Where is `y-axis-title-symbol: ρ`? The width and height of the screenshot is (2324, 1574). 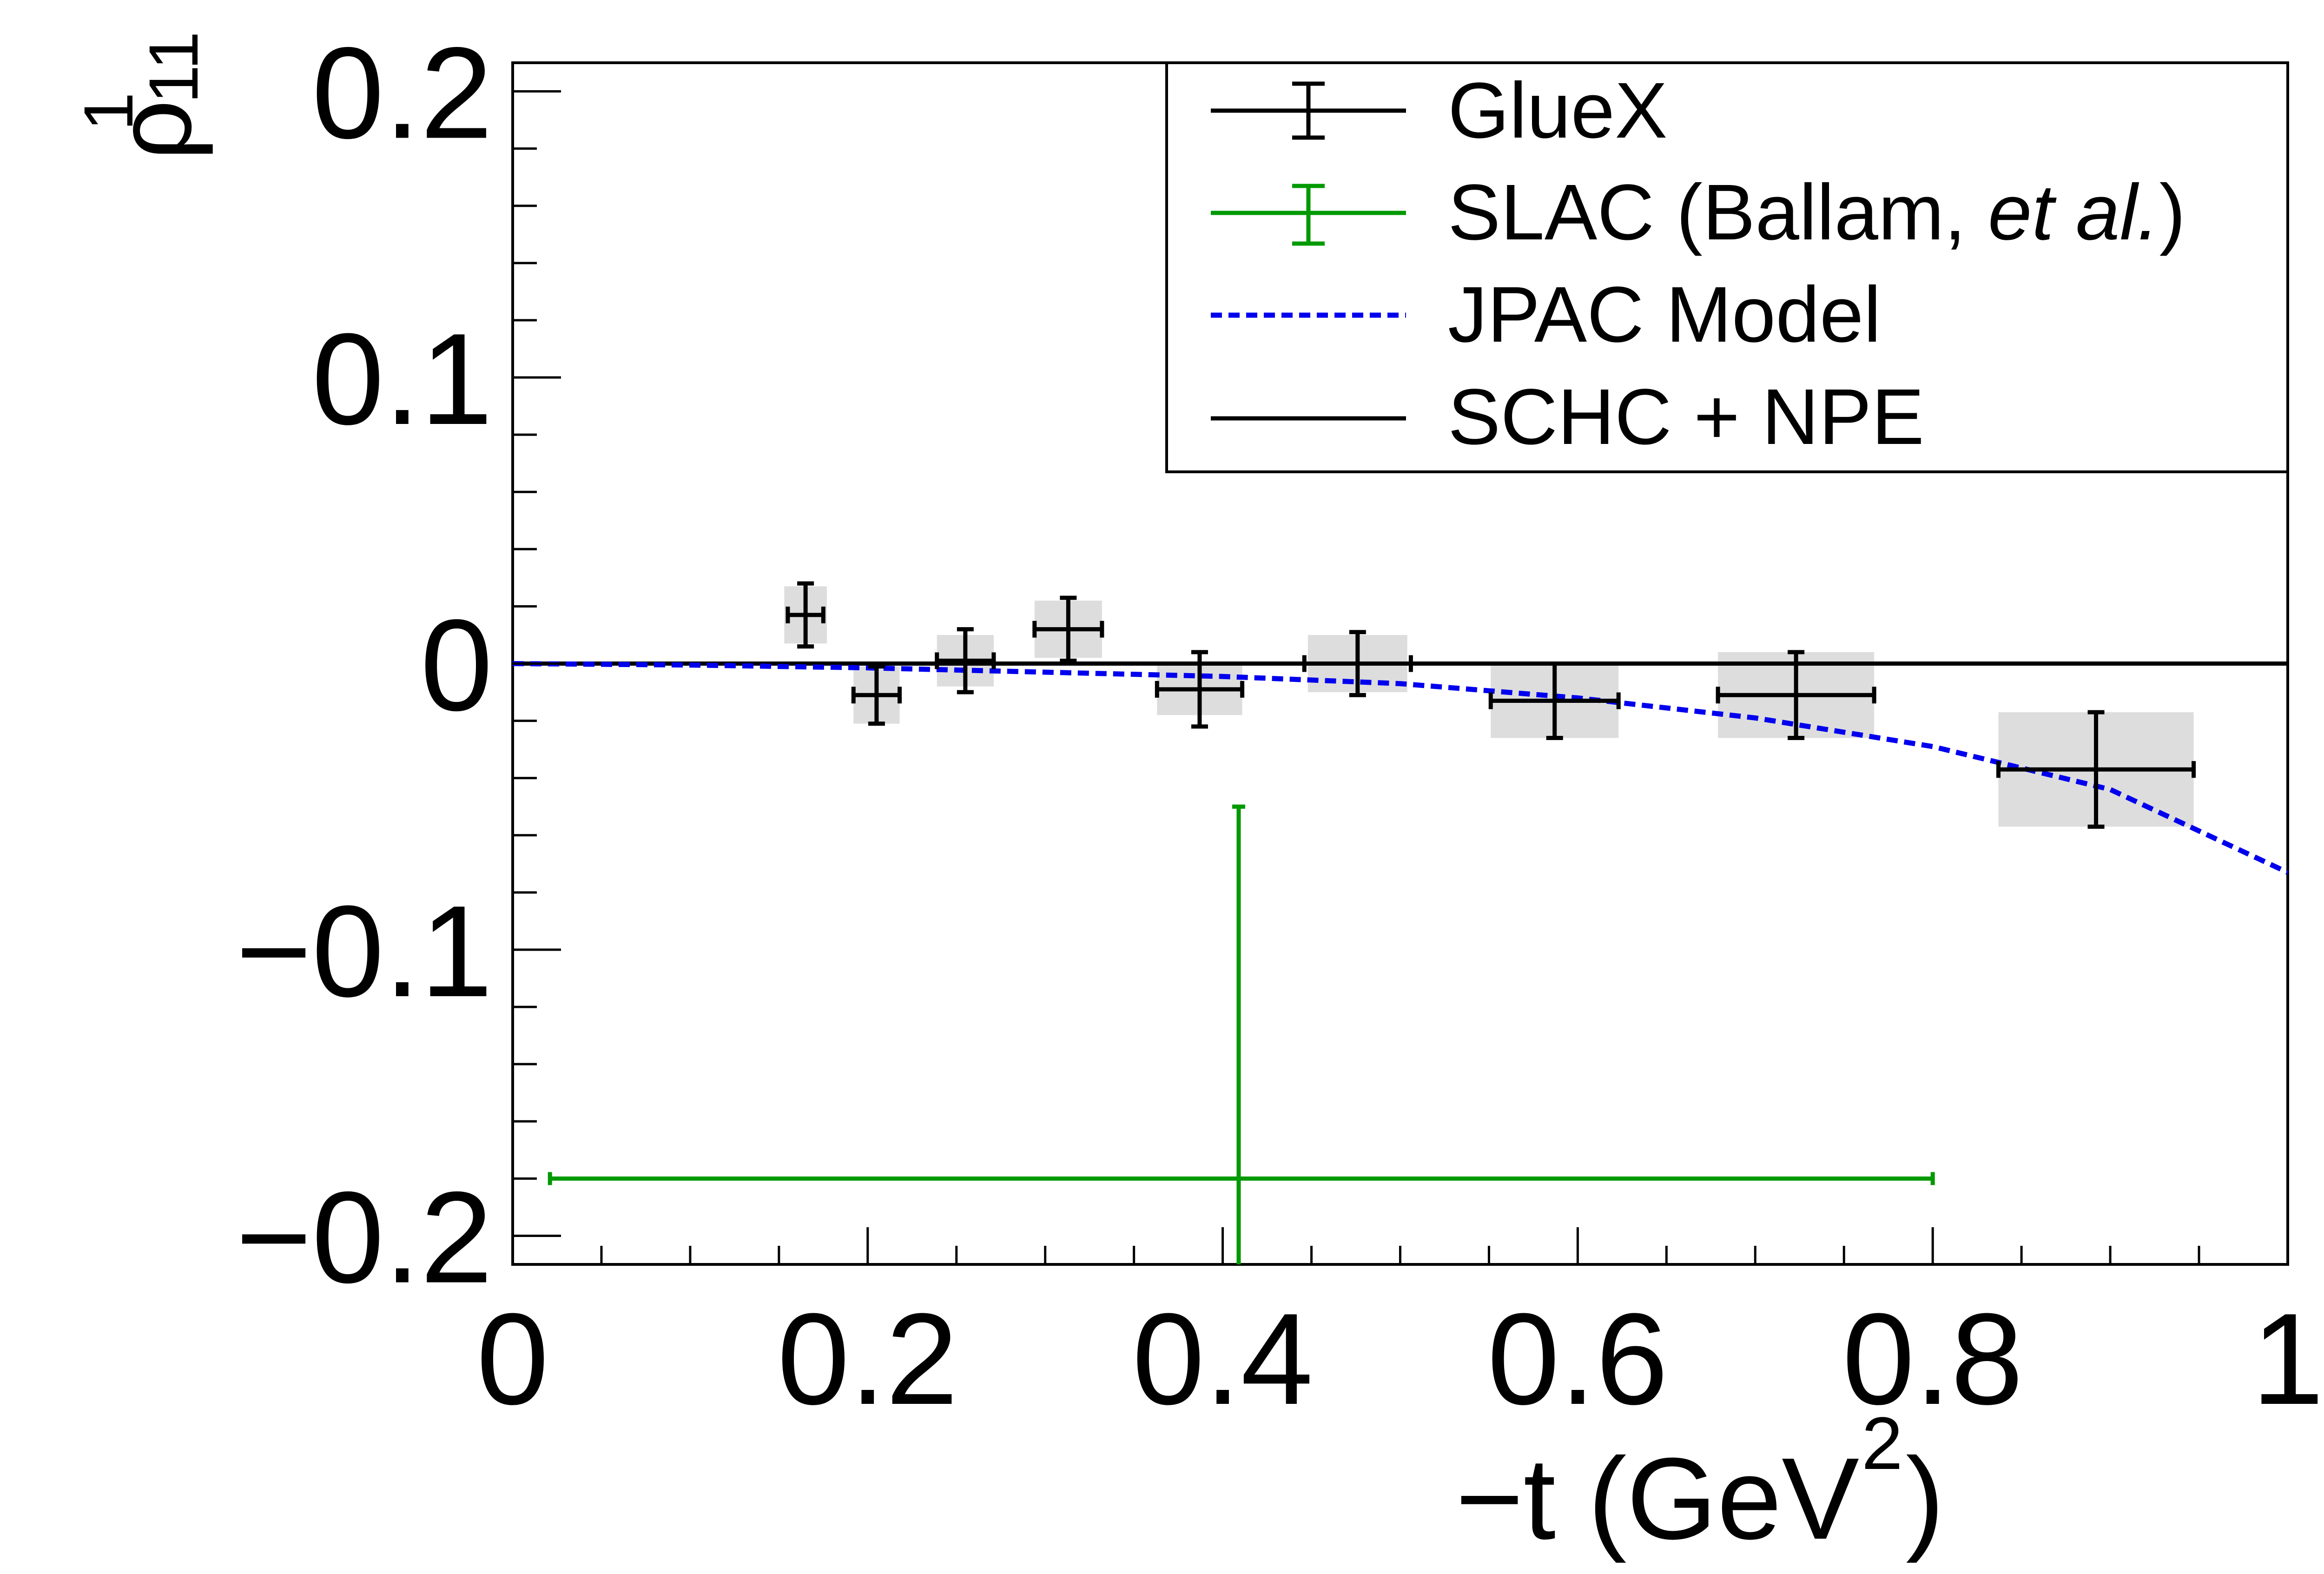
y-axis-title-symbol: ρ is located at coordinates (153, 130).